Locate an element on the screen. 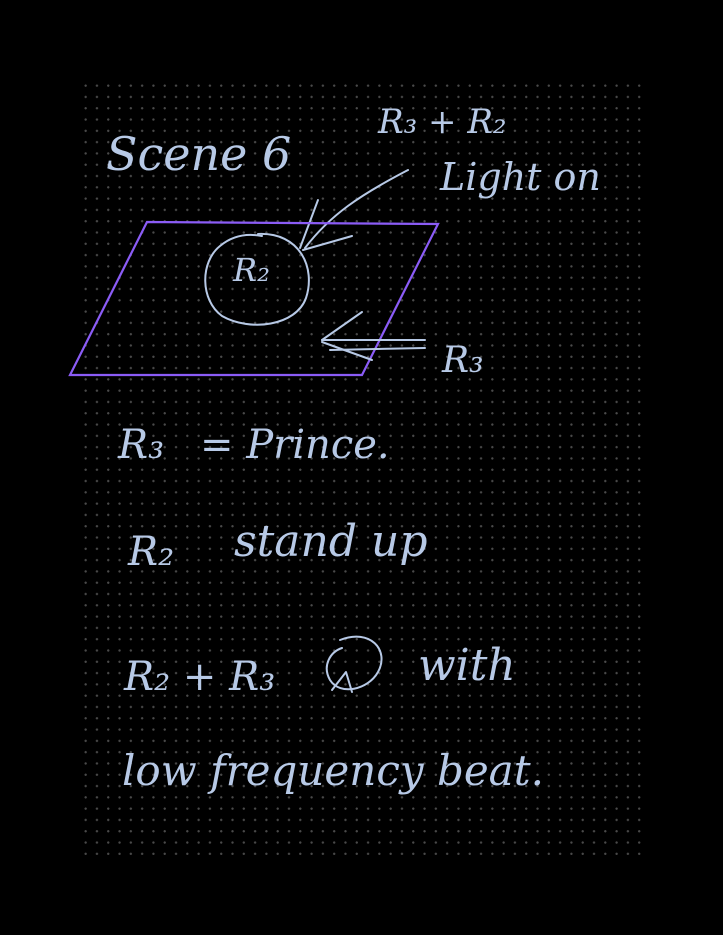  entrance-arrow-head-lower is located at coordinates (347, 351).